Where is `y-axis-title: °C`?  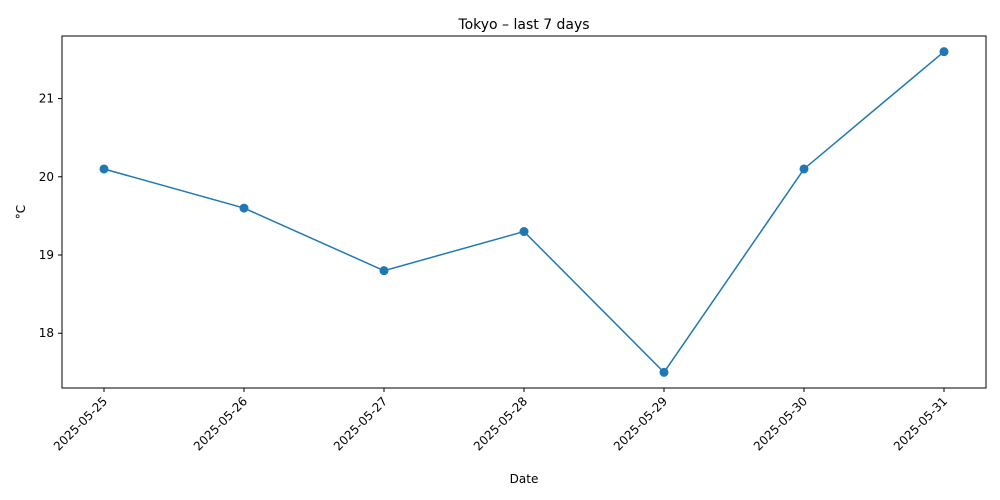 y-axis-title: °C is located at coordinates (21, 212).